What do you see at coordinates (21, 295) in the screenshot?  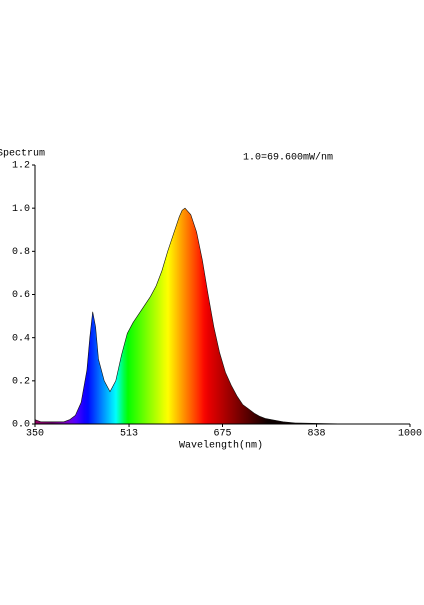 I see `y-tick-label: 0.6` at bounding box center [21, 295].